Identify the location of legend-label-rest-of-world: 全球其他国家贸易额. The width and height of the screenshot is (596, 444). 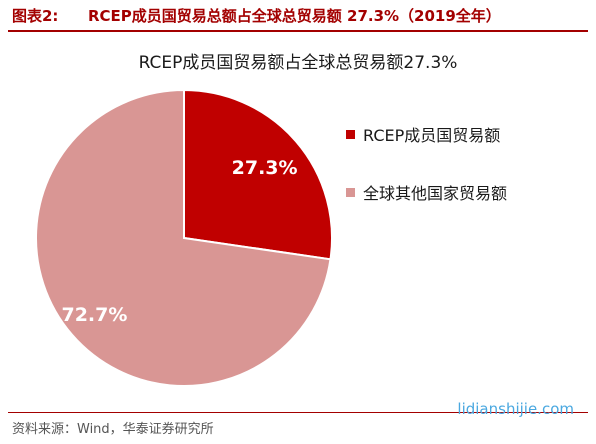
(435, 193).